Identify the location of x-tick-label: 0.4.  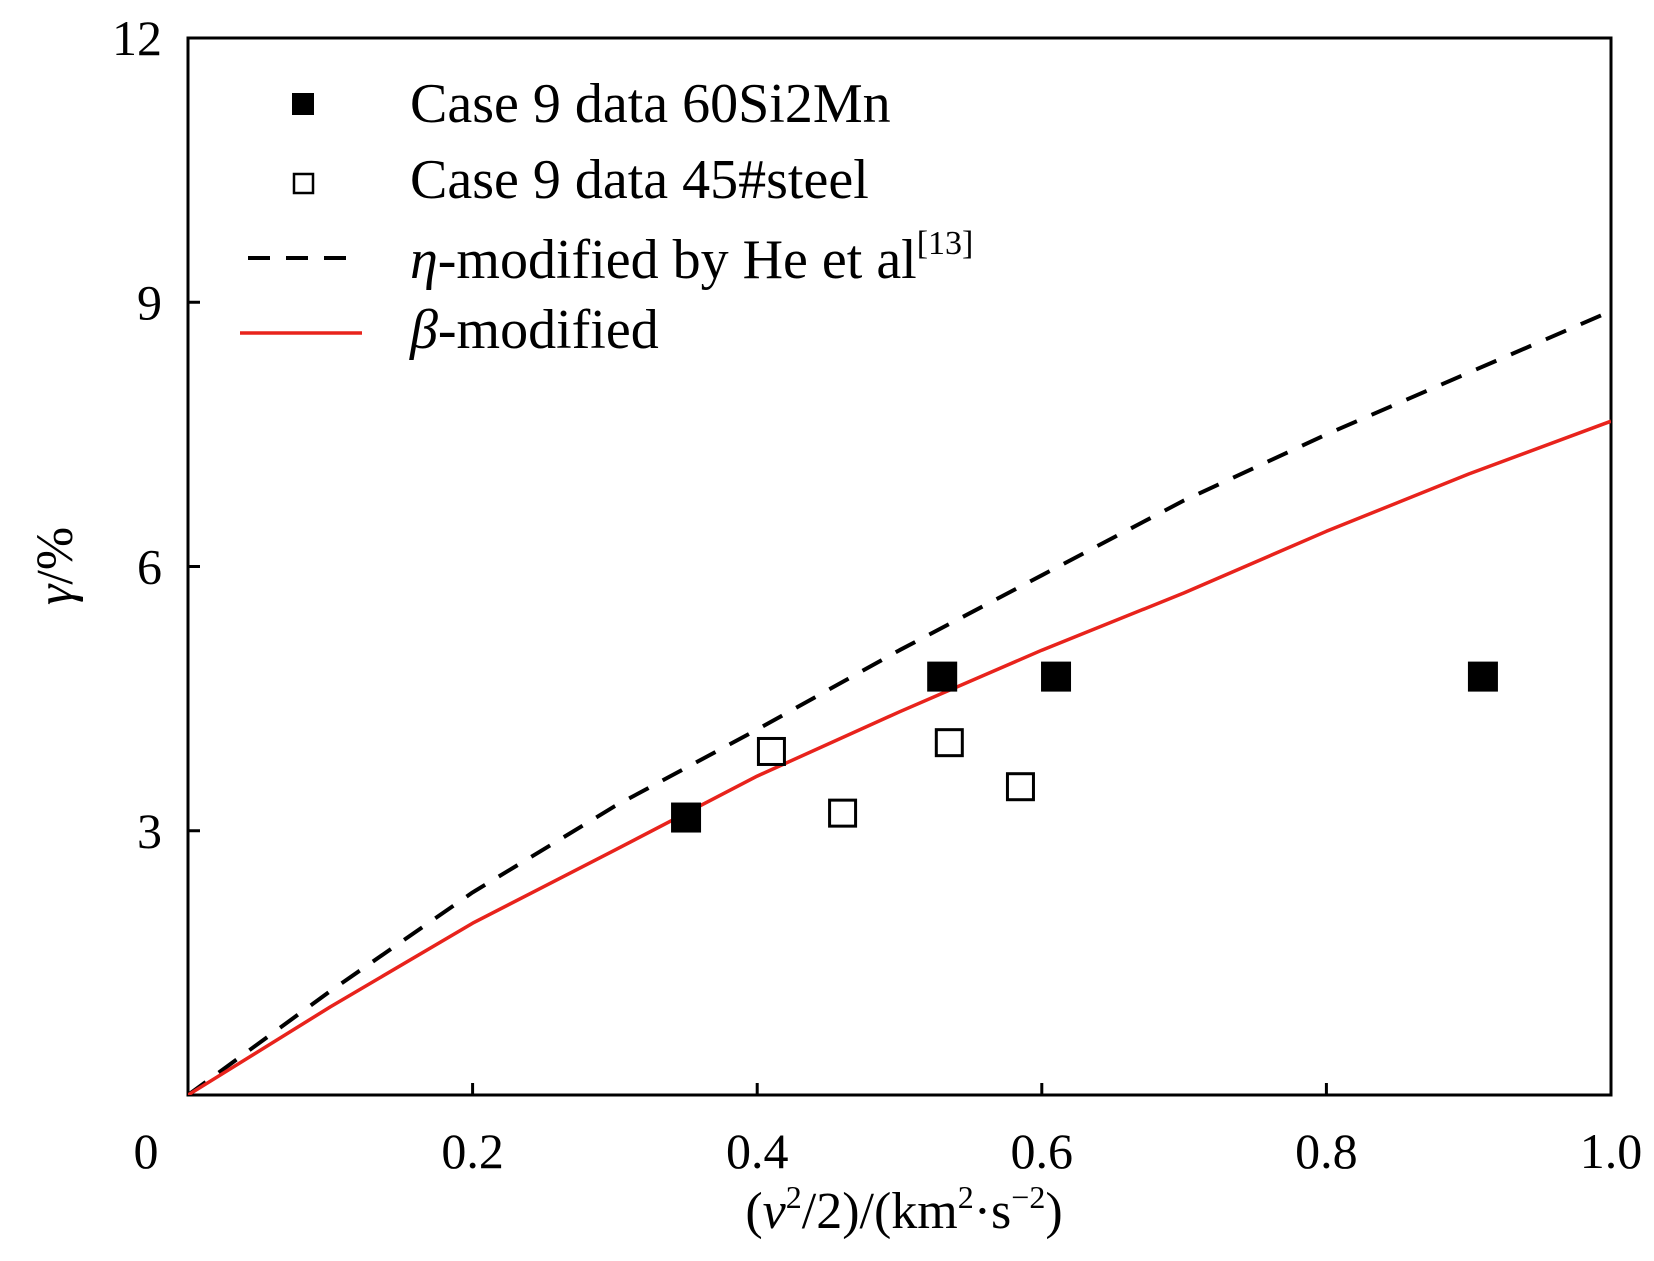
(757, 1151).